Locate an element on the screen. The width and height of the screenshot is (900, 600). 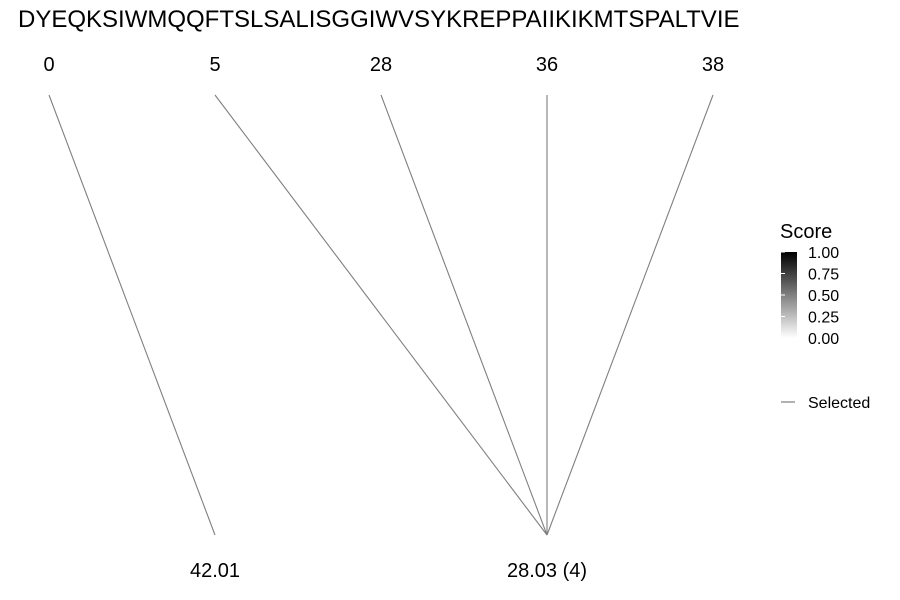
legend-selected-label: Selected is located at coordinates (839, 403).